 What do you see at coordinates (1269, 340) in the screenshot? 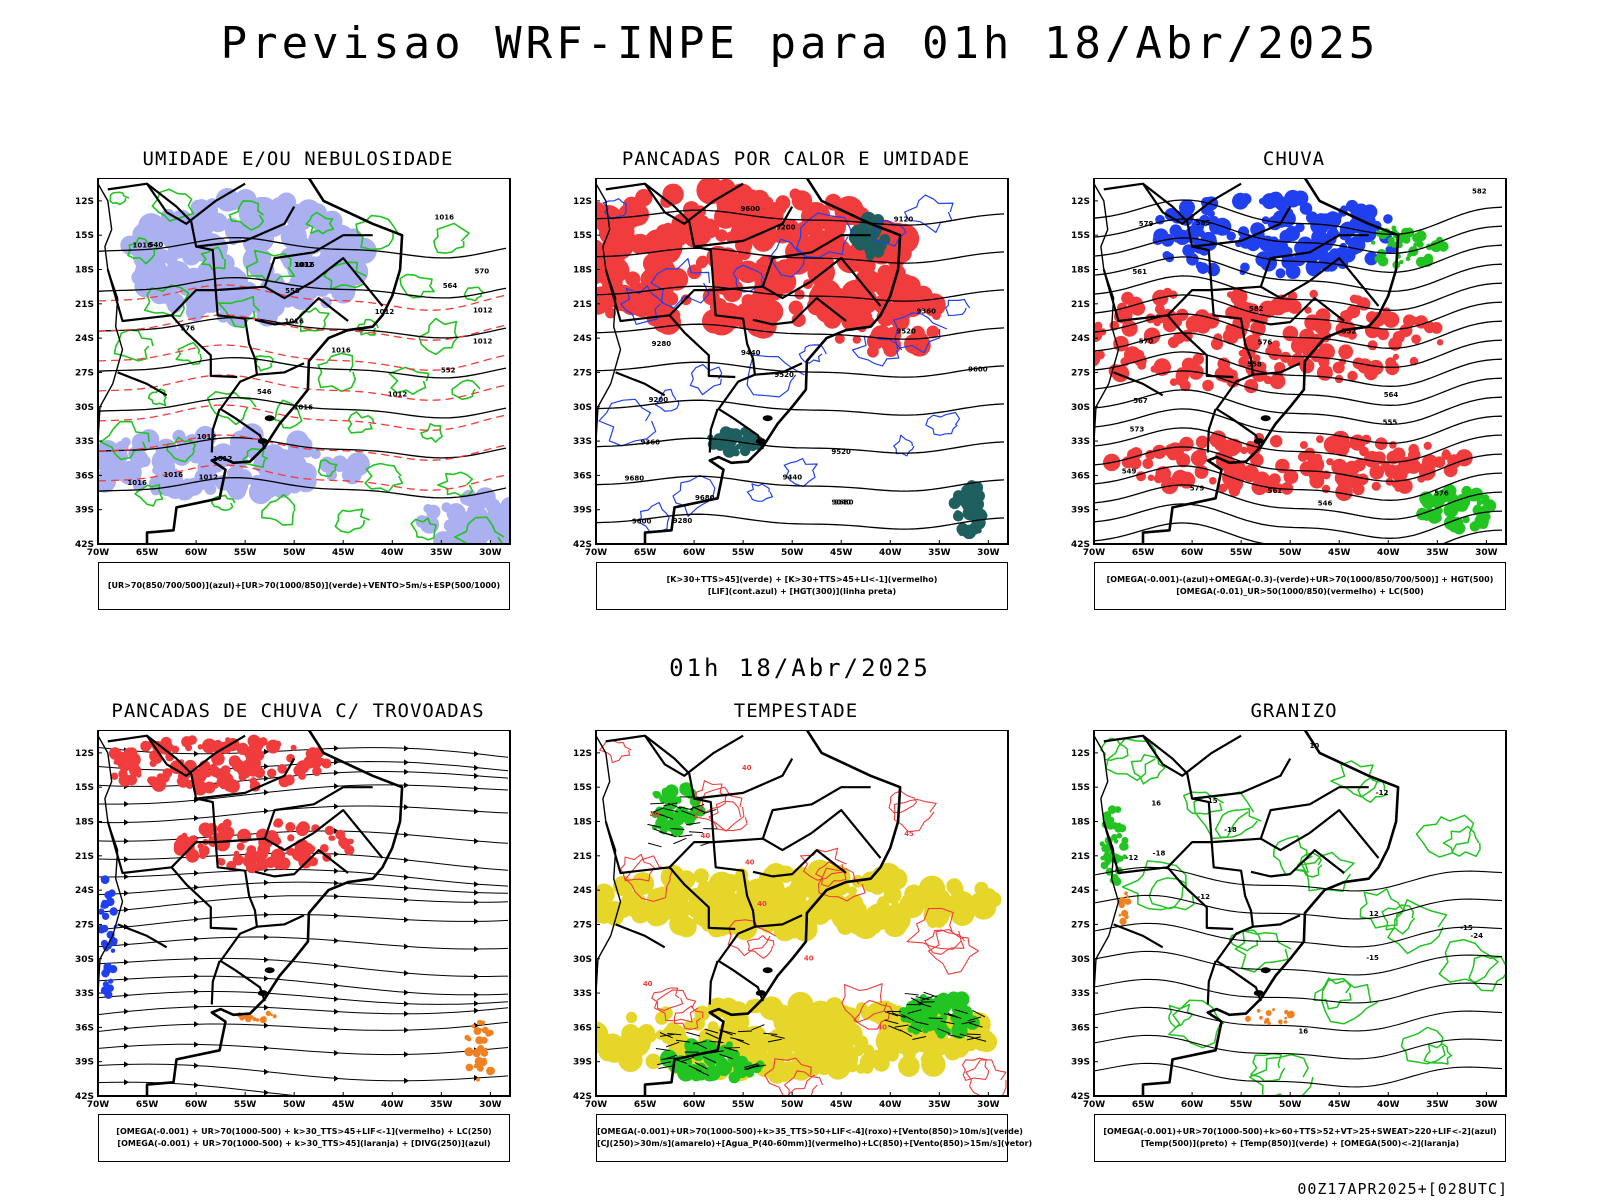
I see `rain-red-blob` at bounding box center [1269, 340].